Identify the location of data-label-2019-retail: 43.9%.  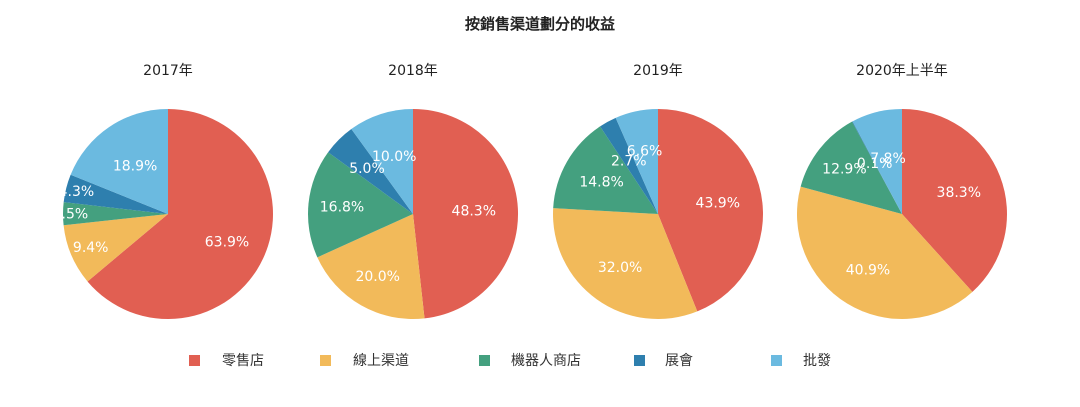
(718, 203).